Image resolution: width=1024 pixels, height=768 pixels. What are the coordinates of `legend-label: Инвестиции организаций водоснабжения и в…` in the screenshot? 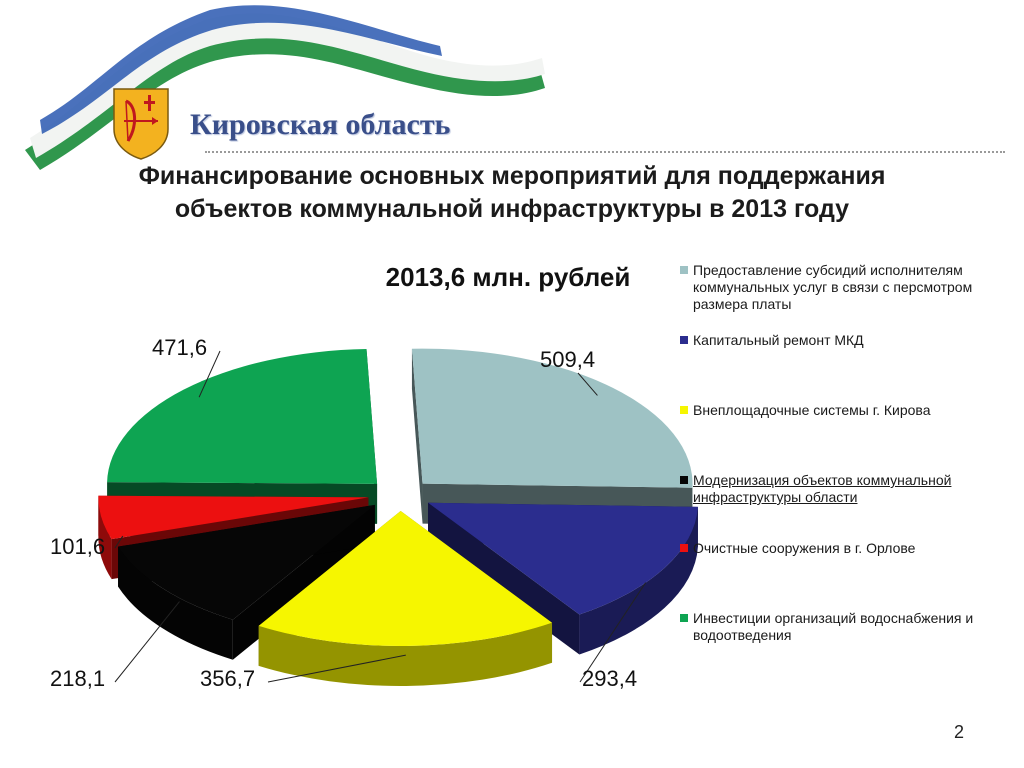 It's located at (833, 626).